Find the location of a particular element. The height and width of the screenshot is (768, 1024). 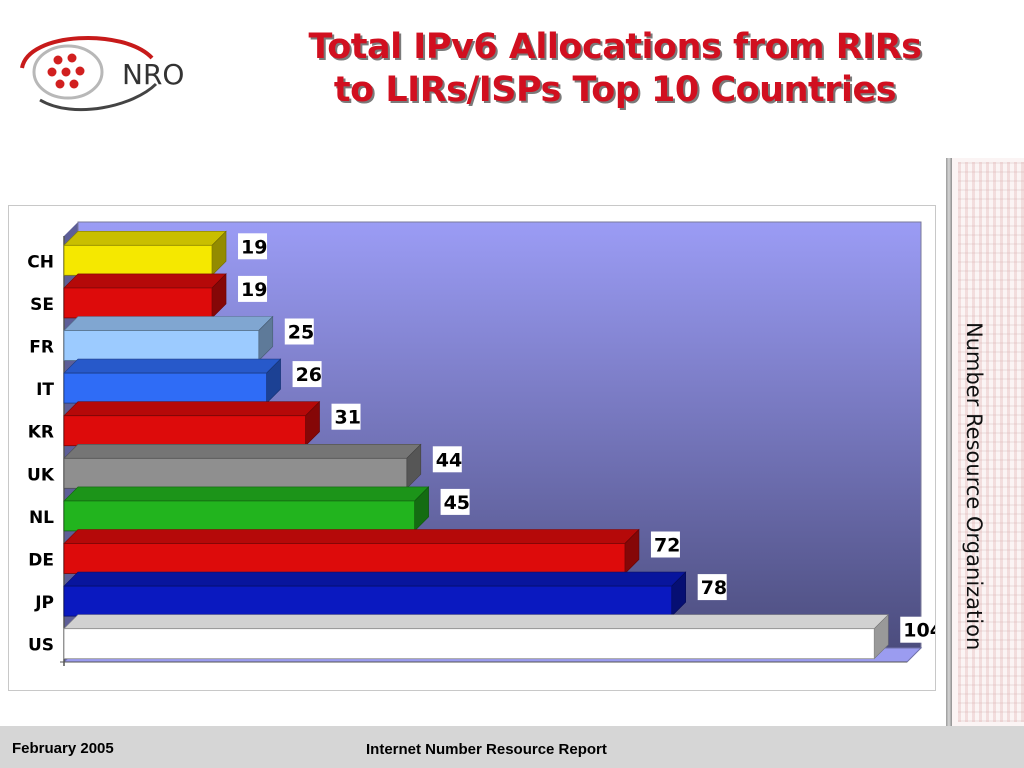

value-label-text-us: 104 is located at coordinates (919, 631).